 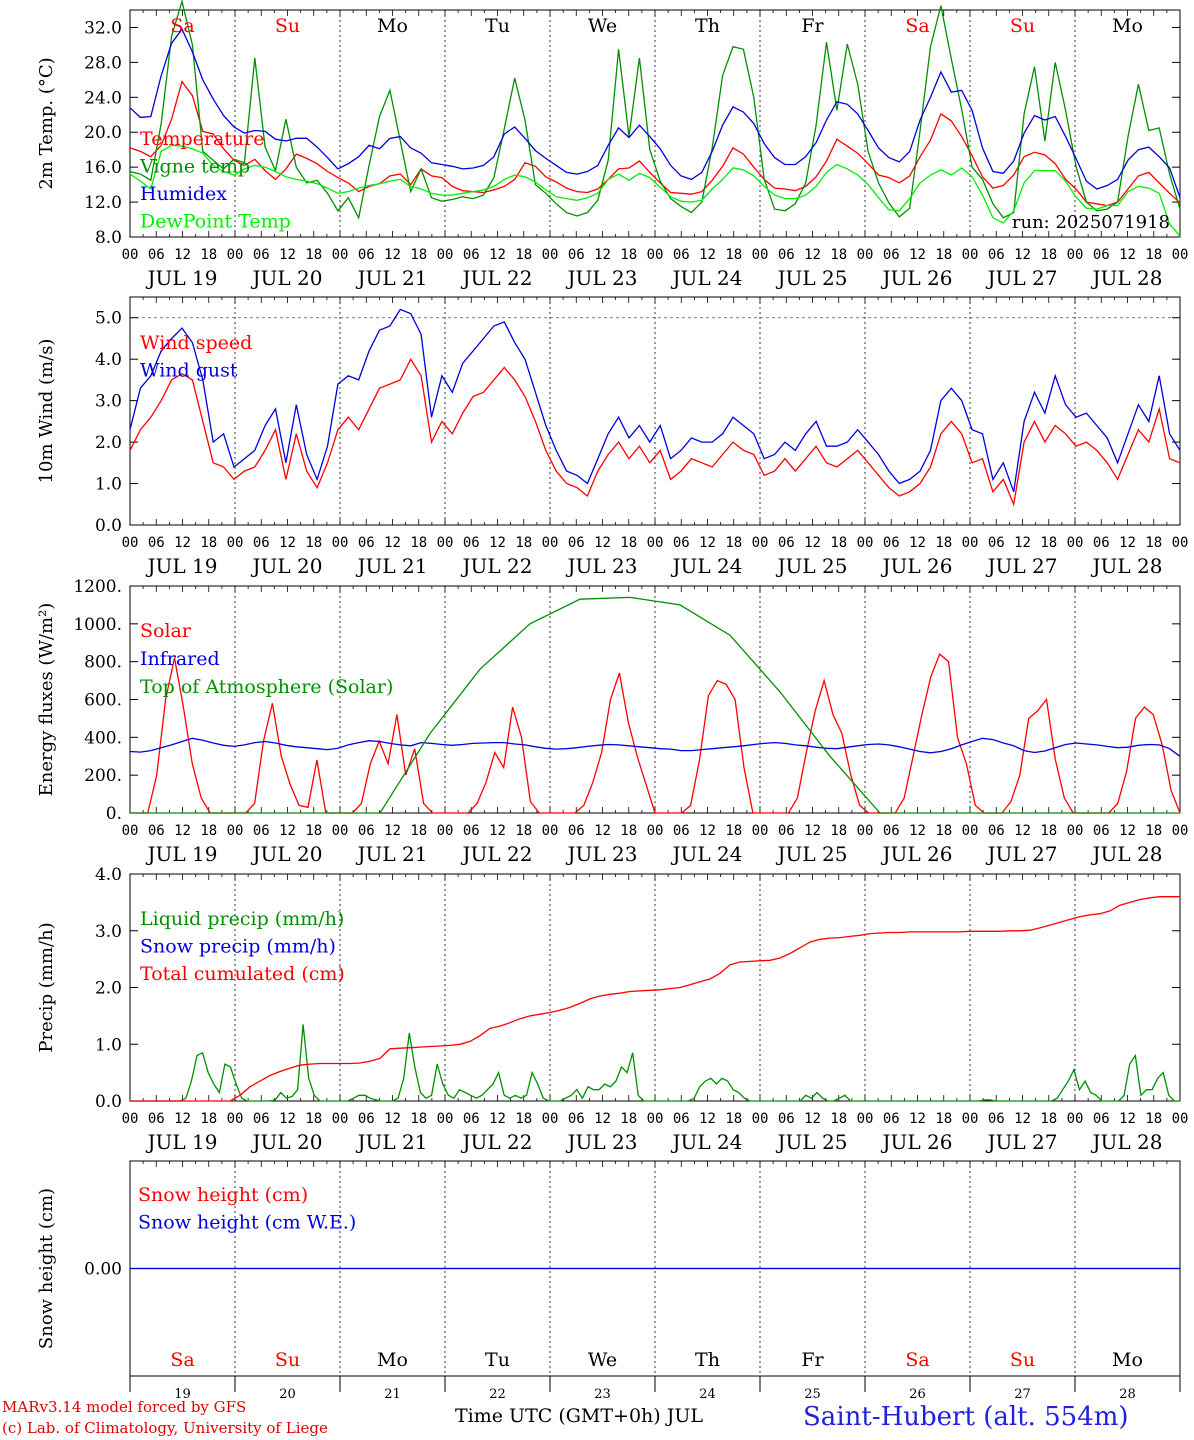 What do you see at coordinates (182, 1394) in the screenshot?
I see `day-number-label: 19` at bounding box center [182, 1394].